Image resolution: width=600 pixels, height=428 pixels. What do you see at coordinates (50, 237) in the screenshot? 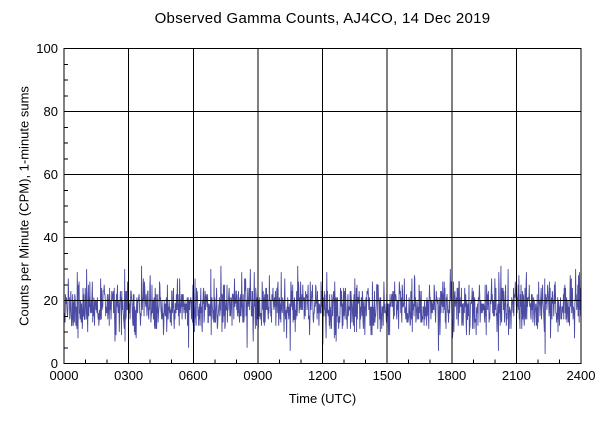
I see `y-tick-label: 40` at bounding box center [50, 237].